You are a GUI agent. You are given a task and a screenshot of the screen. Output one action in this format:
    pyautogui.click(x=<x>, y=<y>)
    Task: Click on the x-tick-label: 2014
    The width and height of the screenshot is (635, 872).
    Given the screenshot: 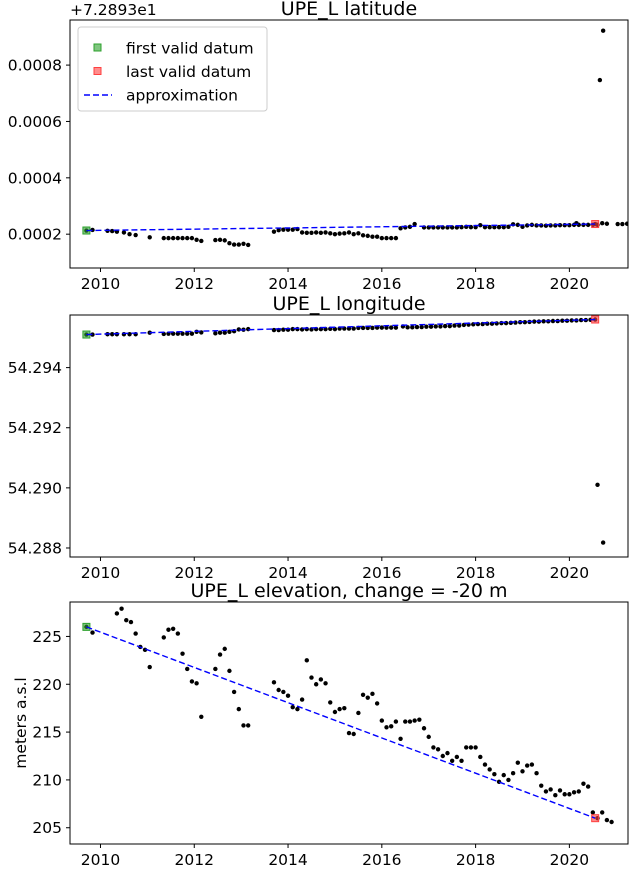 What is the action you would take?
    pyautogui.click(x=287, y=860)
    